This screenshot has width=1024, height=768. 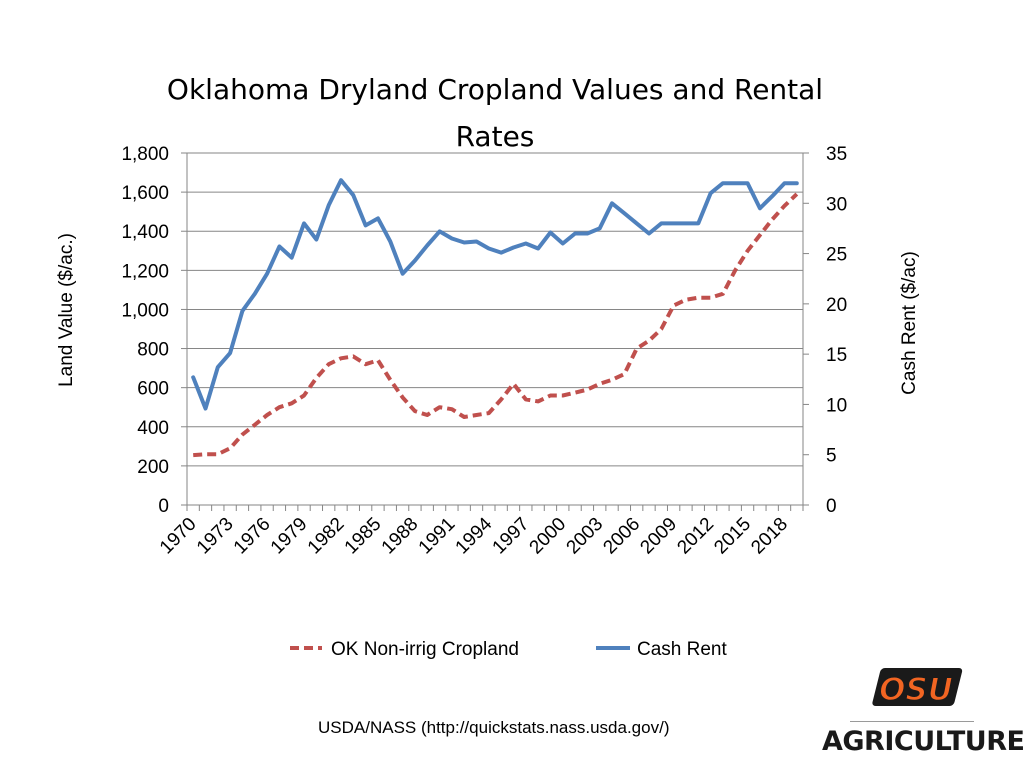 I want to click on logo-divider, so click(x=912, y=721).